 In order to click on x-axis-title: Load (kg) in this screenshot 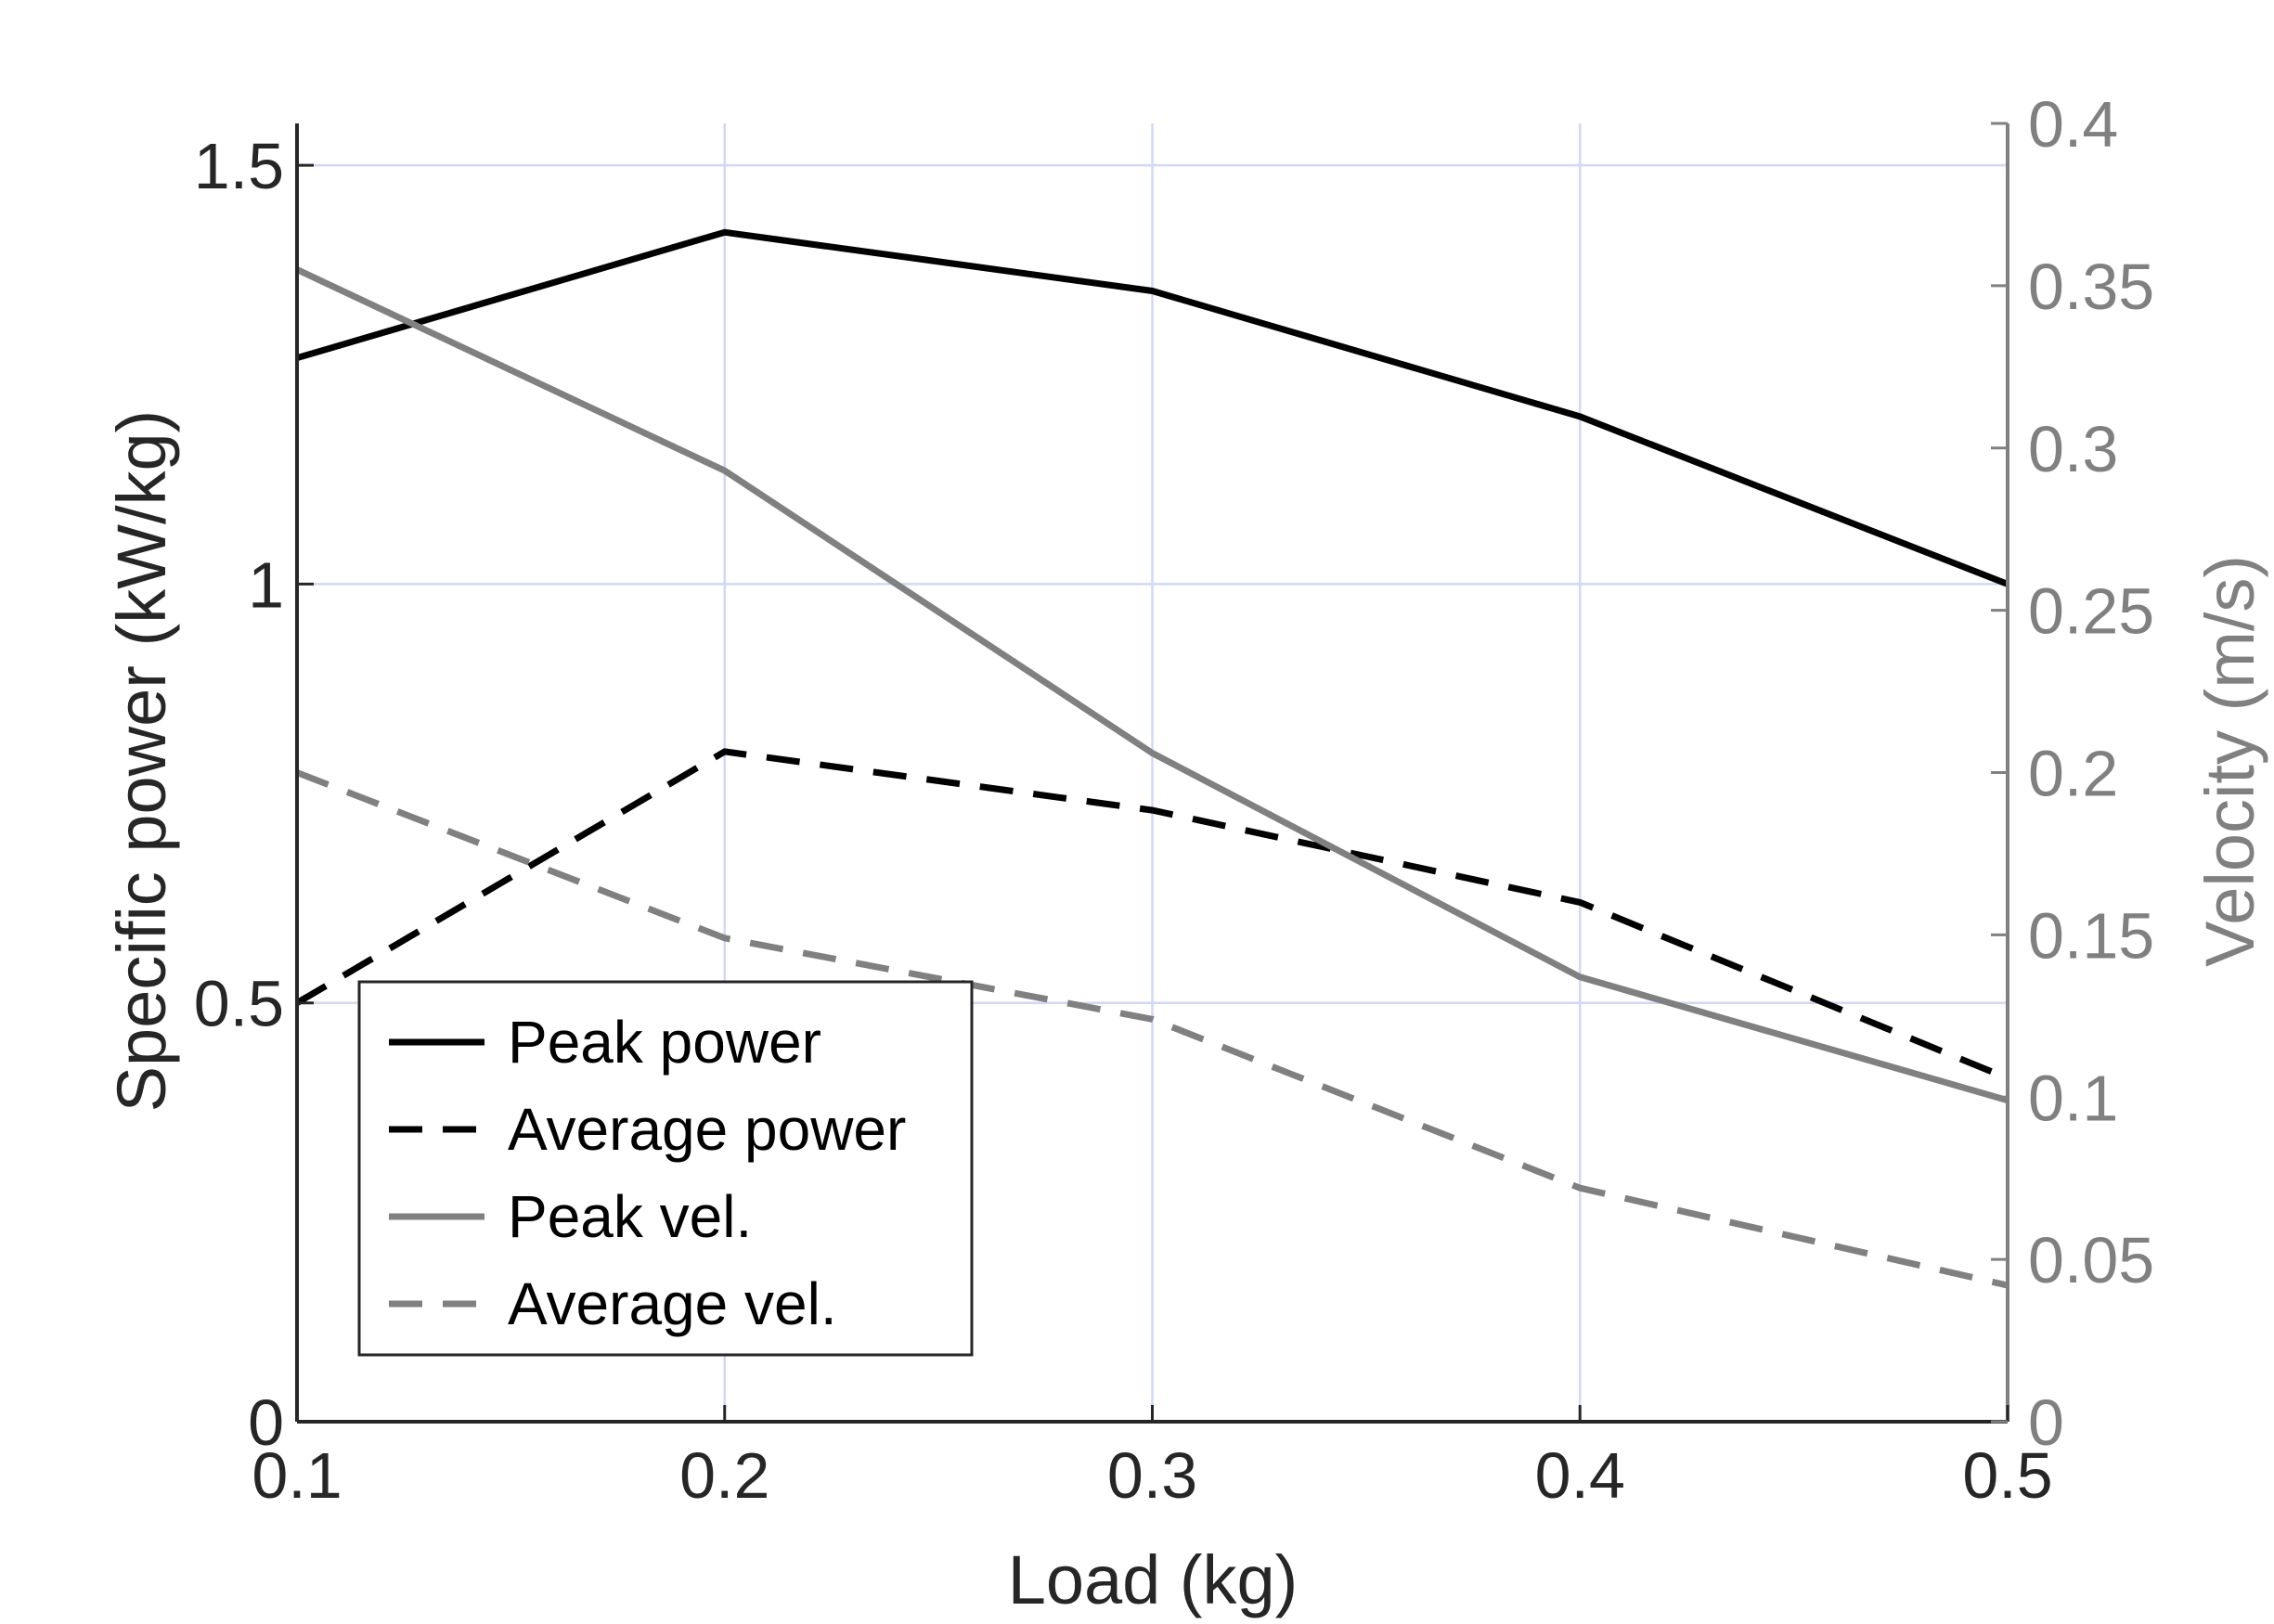, I will do `click(1153, 1580)`.